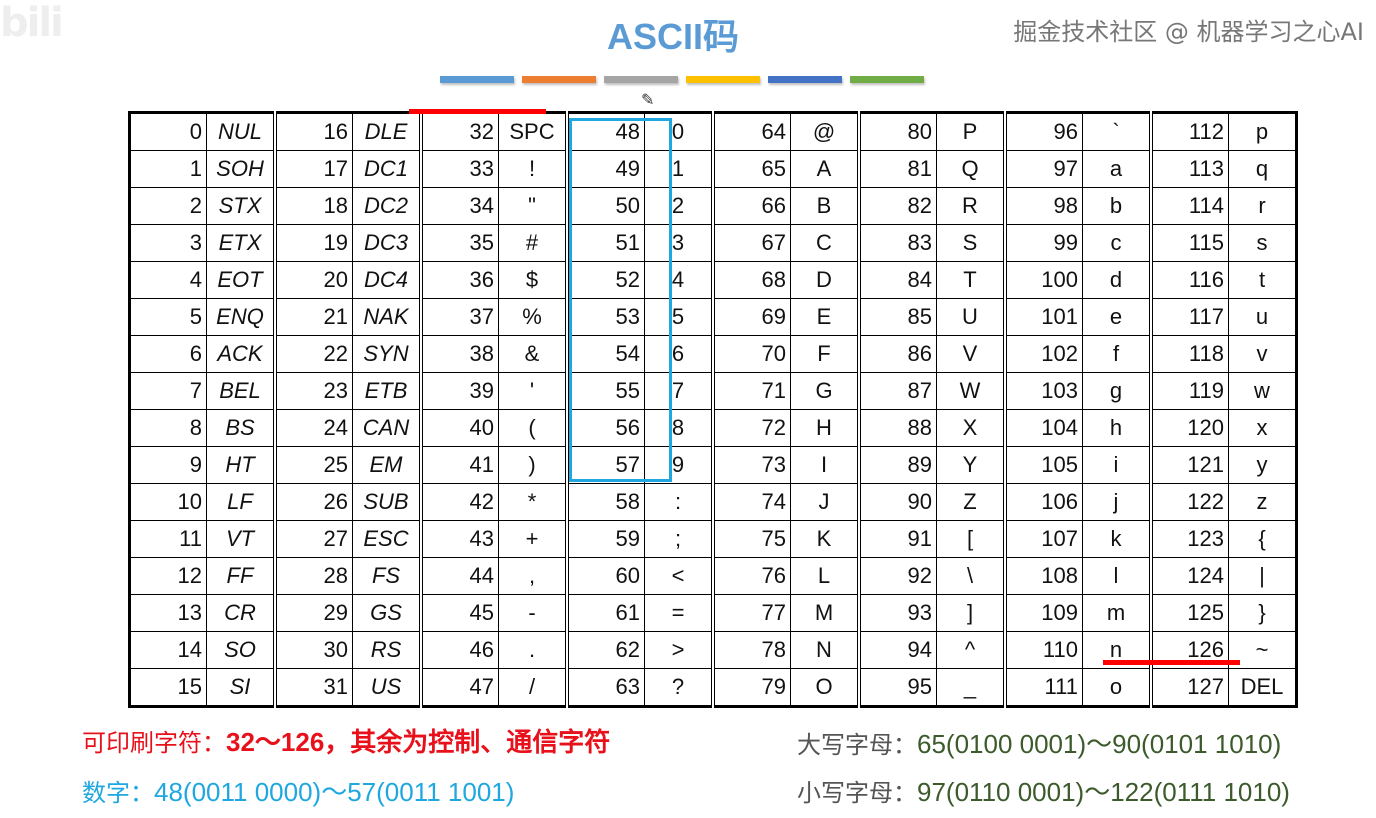 This screenshot has height=818, width=1376. Describe the element at coordinates (1043, 391) in the screenshot. I see `code-cell: 103` at that location.